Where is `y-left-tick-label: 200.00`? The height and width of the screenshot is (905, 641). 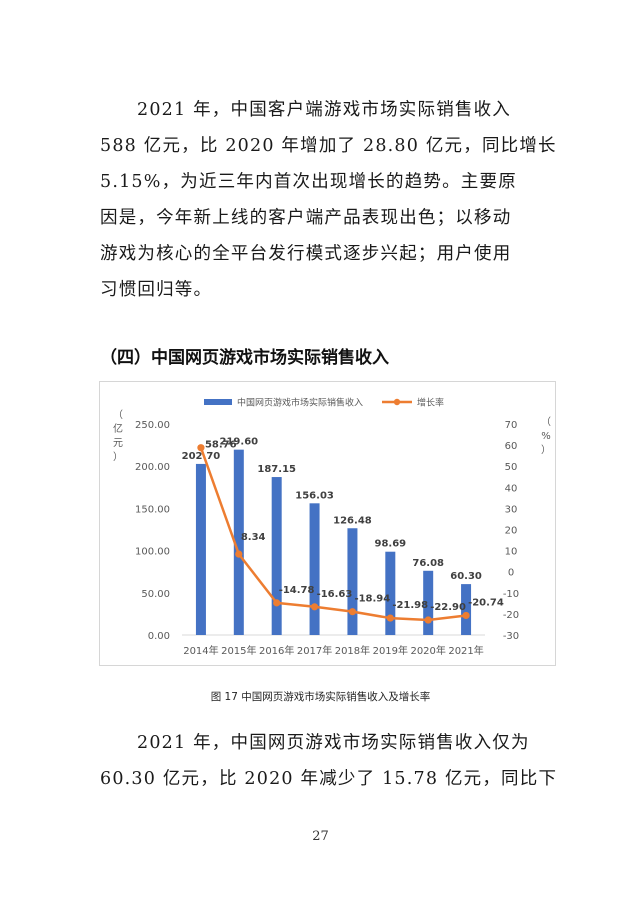 y-left-tick-label: 200.00 is located at coordinates (152, 467).